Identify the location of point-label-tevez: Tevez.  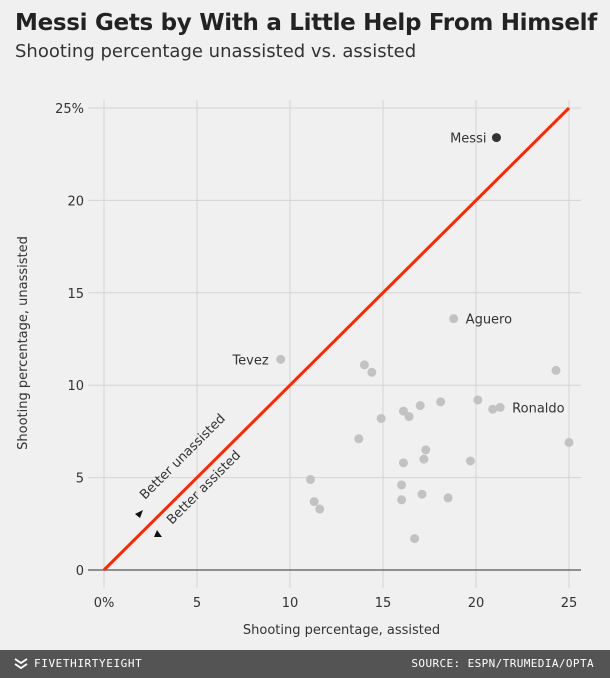
(249, 360).